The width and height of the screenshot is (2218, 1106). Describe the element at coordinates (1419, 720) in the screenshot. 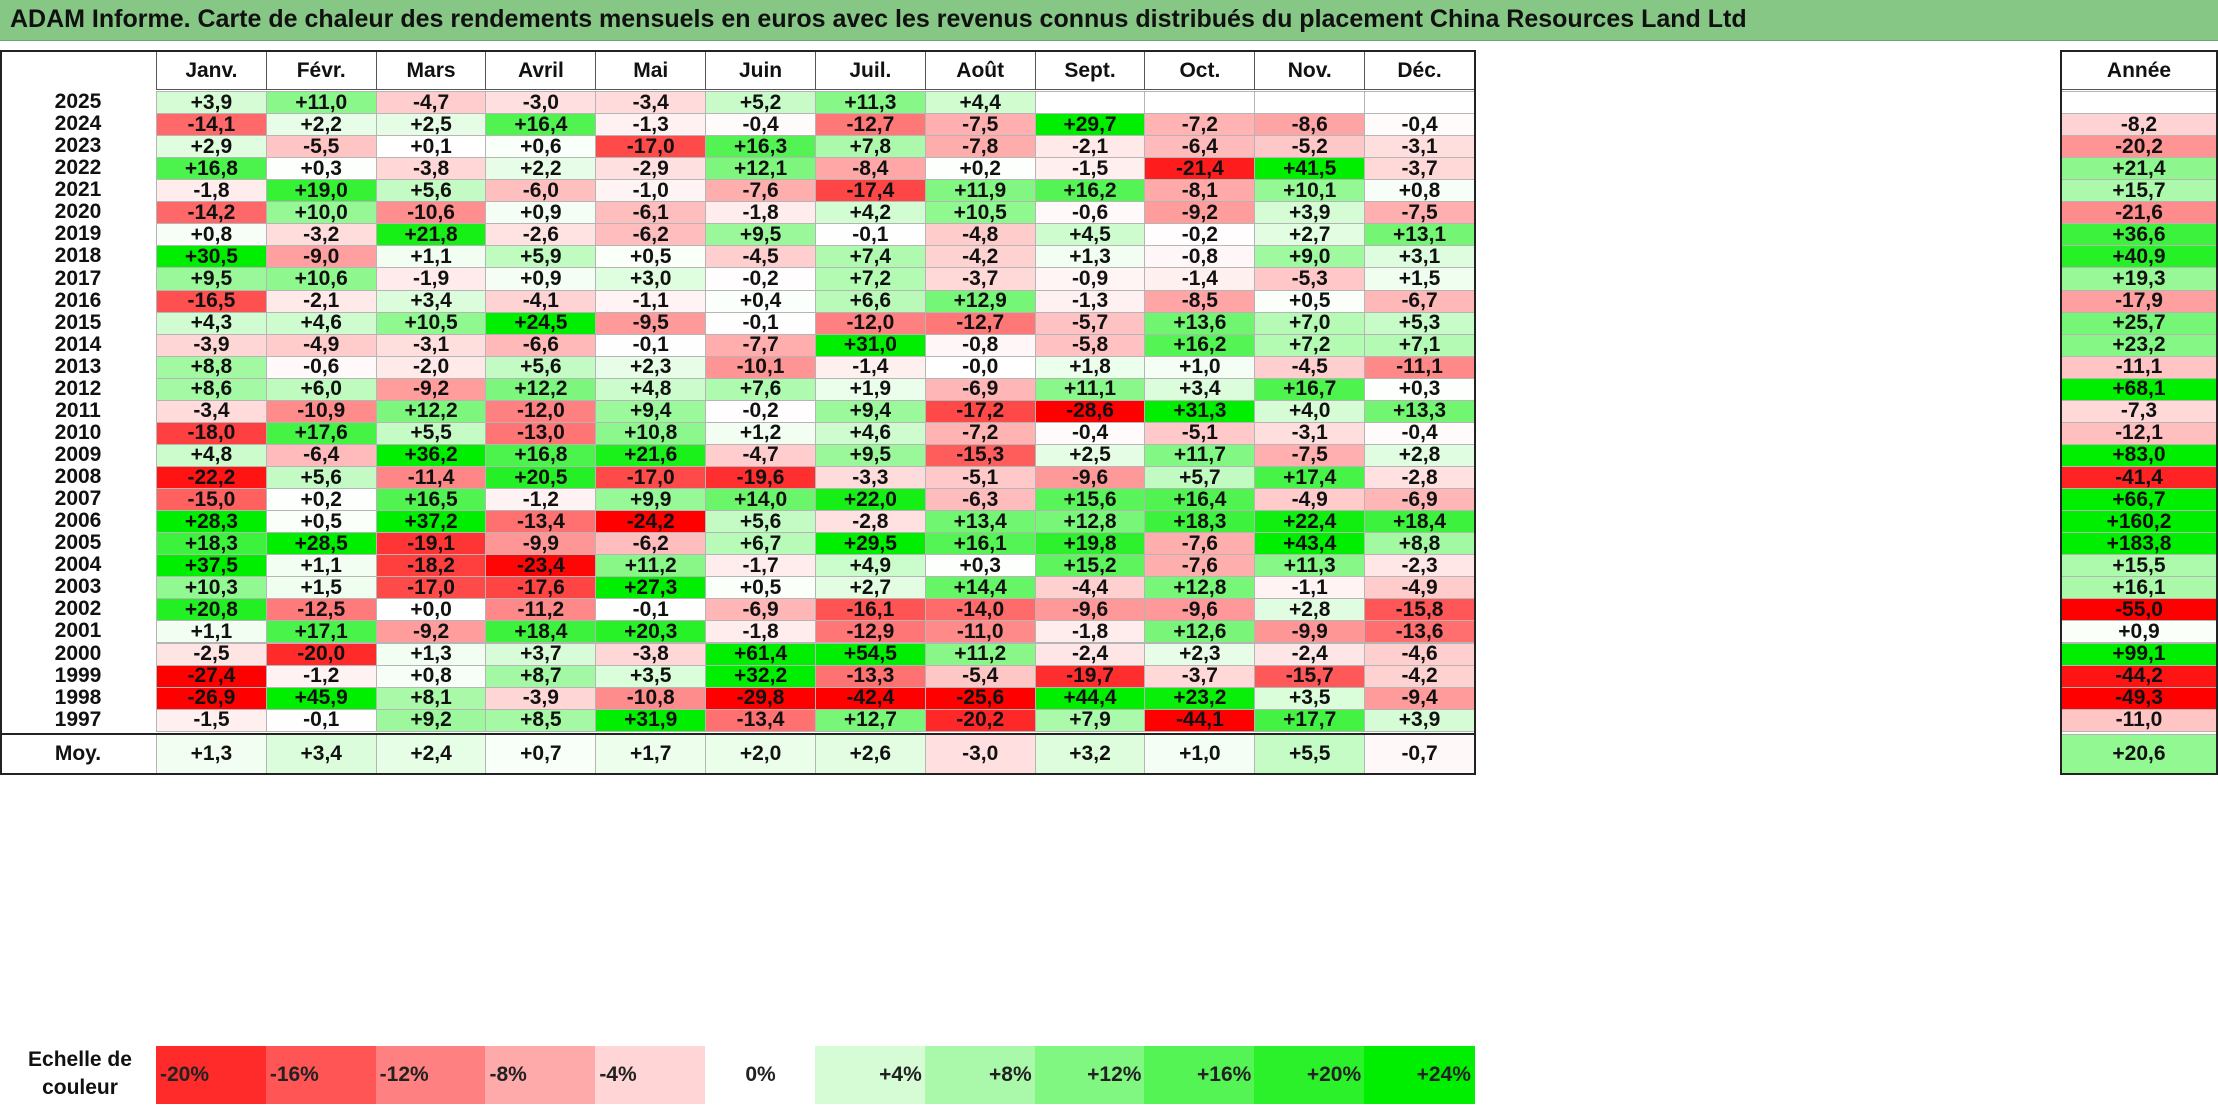

I see `heatmap-cell: +3,9` at that location.